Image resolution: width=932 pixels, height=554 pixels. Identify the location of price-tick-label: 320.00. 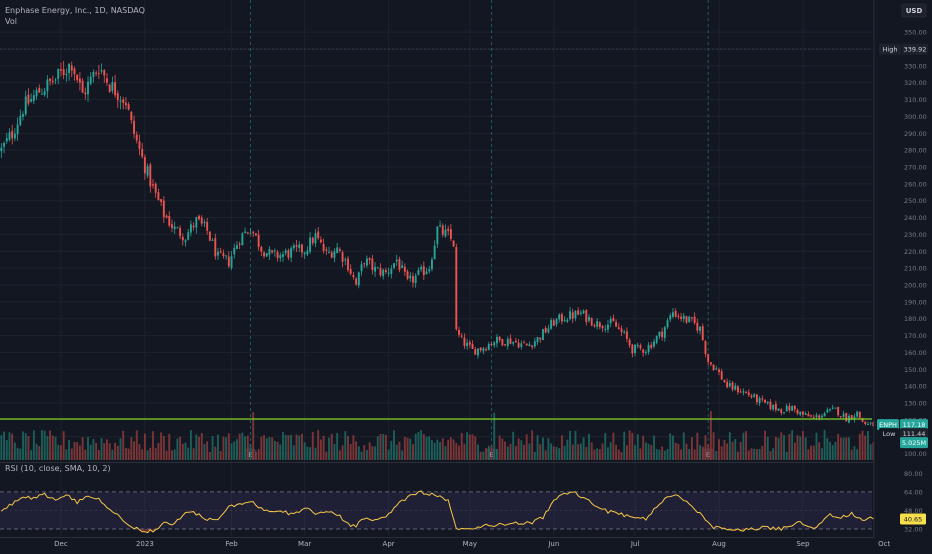
(915, 83).